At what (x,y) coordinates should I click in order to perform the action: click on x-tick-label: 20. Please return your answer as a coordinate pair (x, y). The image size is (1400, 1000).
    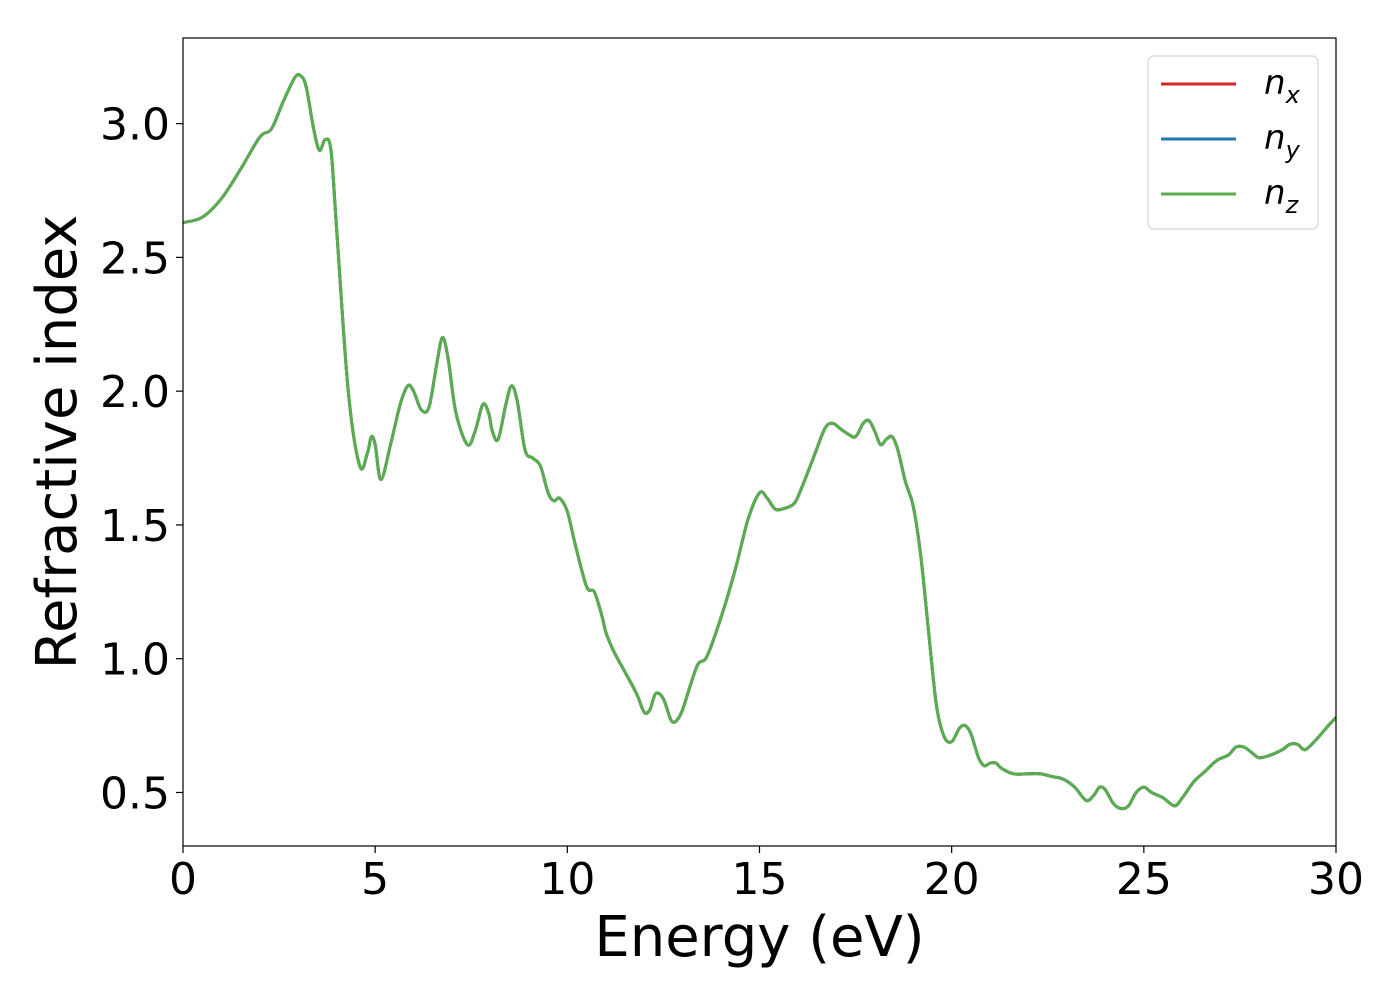
    Looking at the image, I should click on (952, 879).